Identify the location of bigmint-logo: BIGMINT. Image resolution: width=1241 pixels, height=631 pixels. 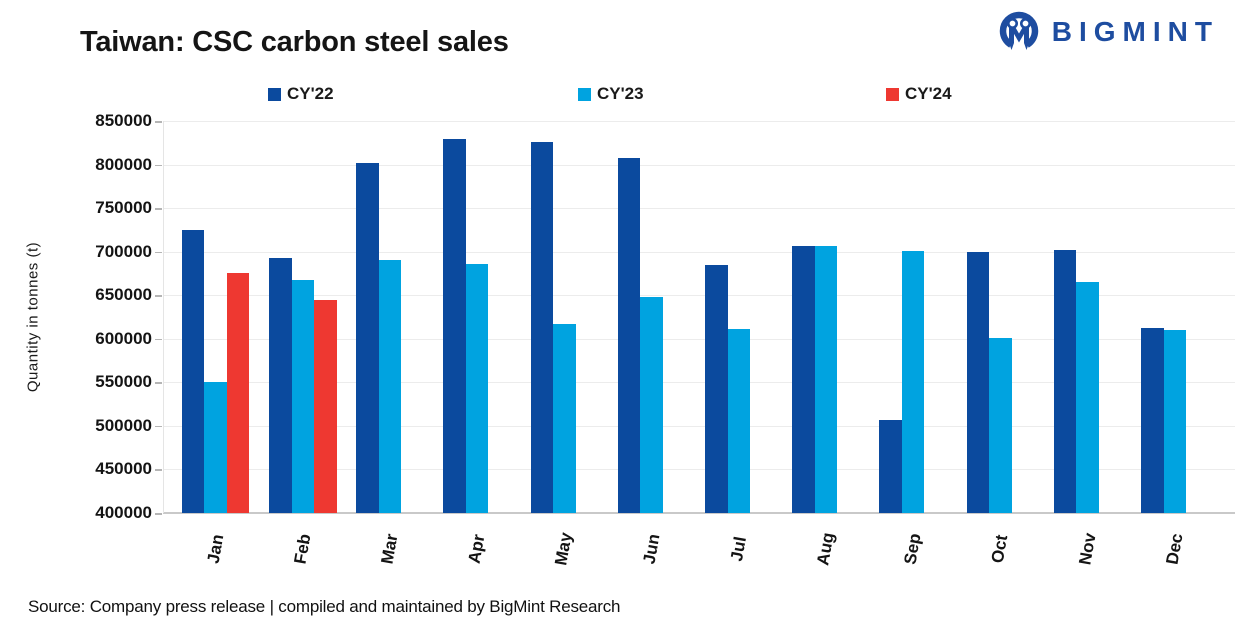
(1107, 32).